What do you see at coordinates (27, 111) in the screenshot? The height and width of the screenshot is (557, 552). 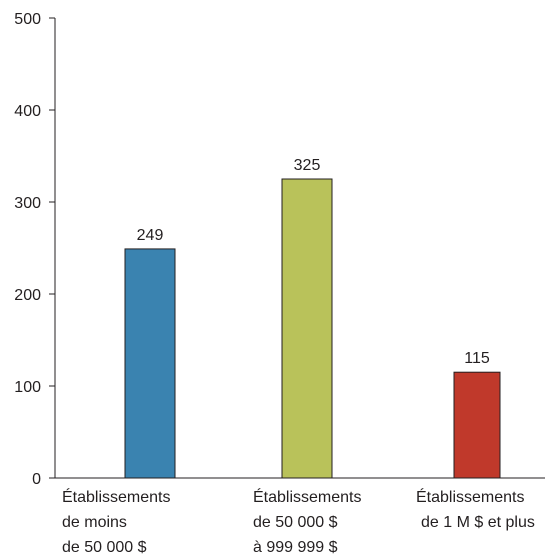 I see `y-tick-label: 400` at bounding box center [27, 111].